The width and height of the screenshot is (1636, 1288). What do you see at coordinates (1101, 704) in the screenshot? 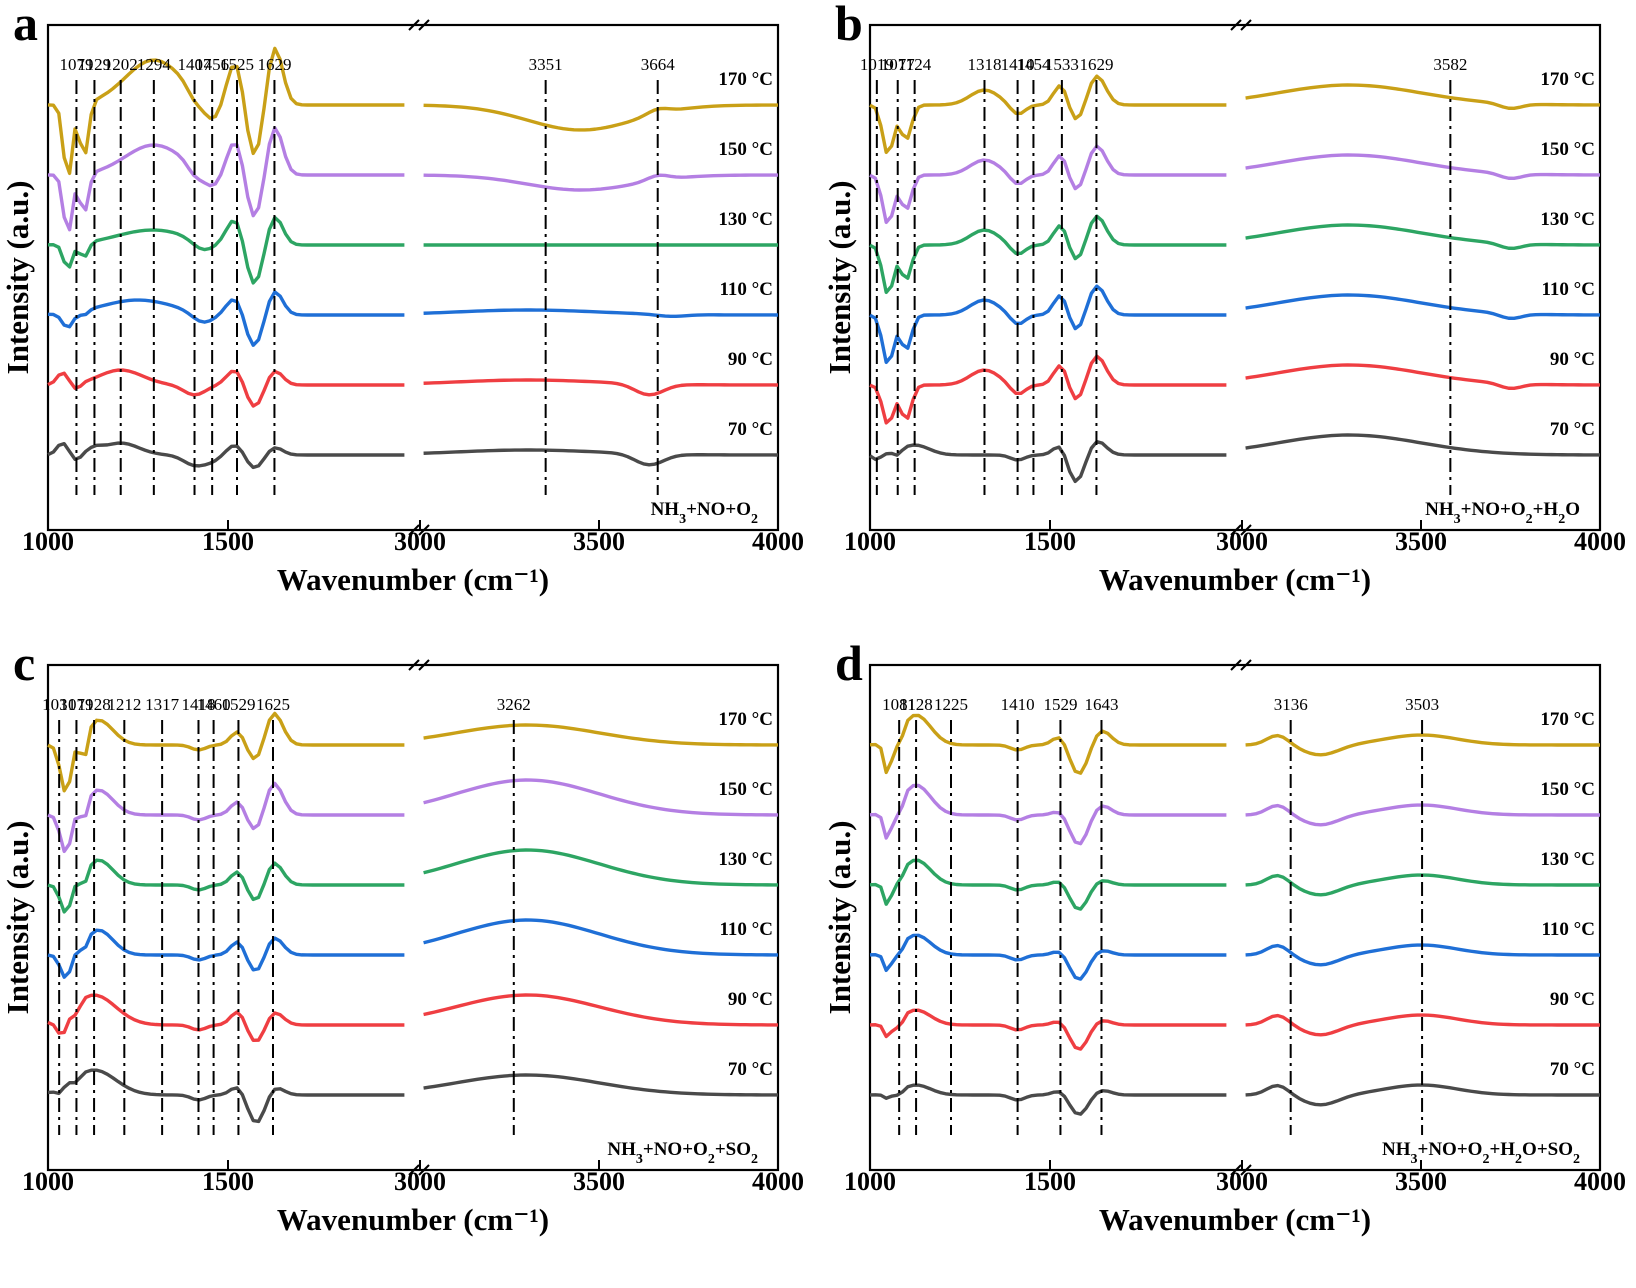
I see `peak-label: 1643` at bounding box center [1101, 704].